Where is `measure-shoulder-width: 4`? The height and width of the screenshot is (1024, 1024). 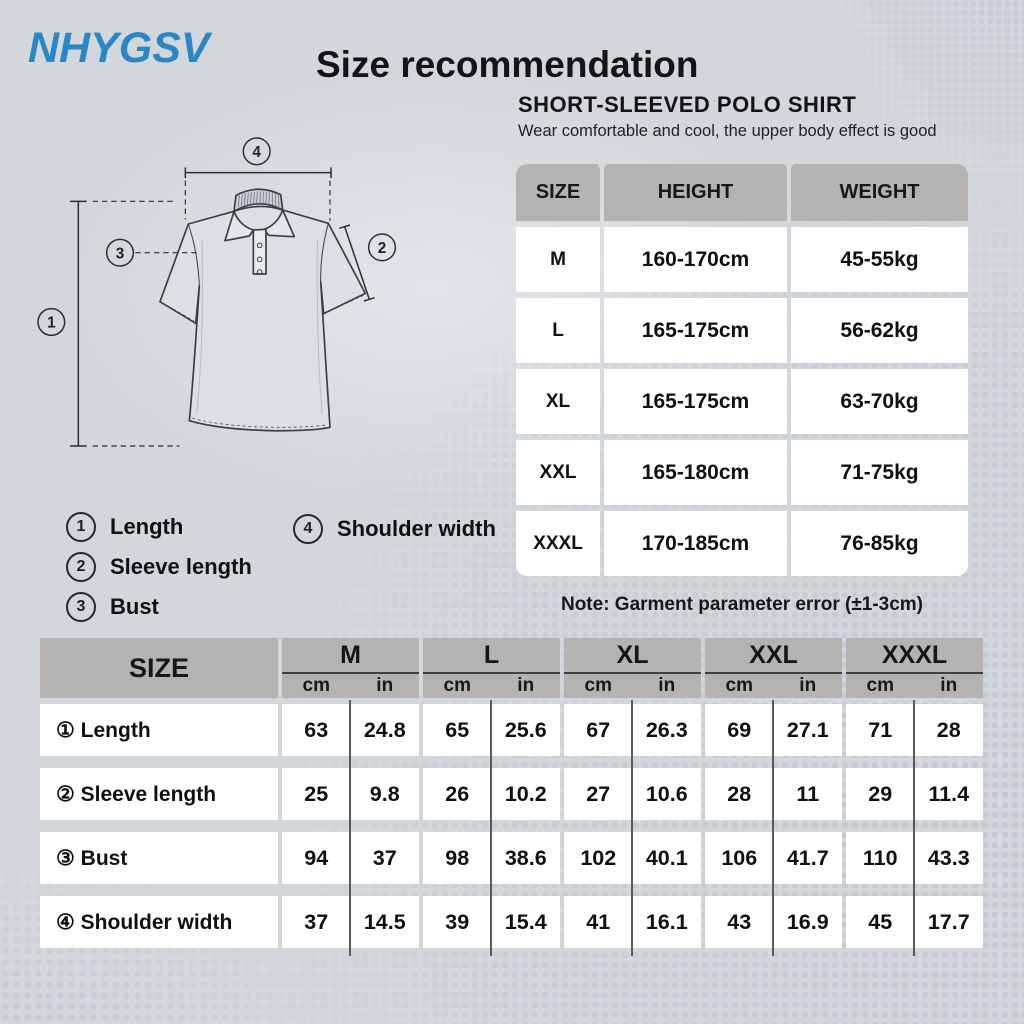 measure-shoulder-width: 4 is located at coordinates (258, 179).